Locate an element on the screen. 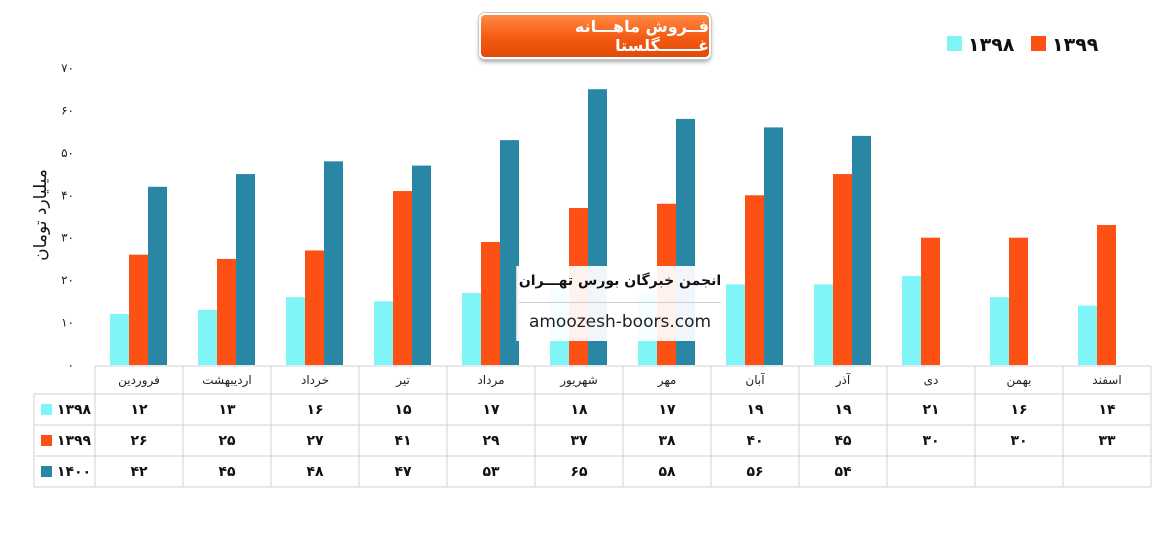 This screenshot has height=547, width=1165. bar-۱۳۹۹-بهمن is located at coordinates (1018, 301).